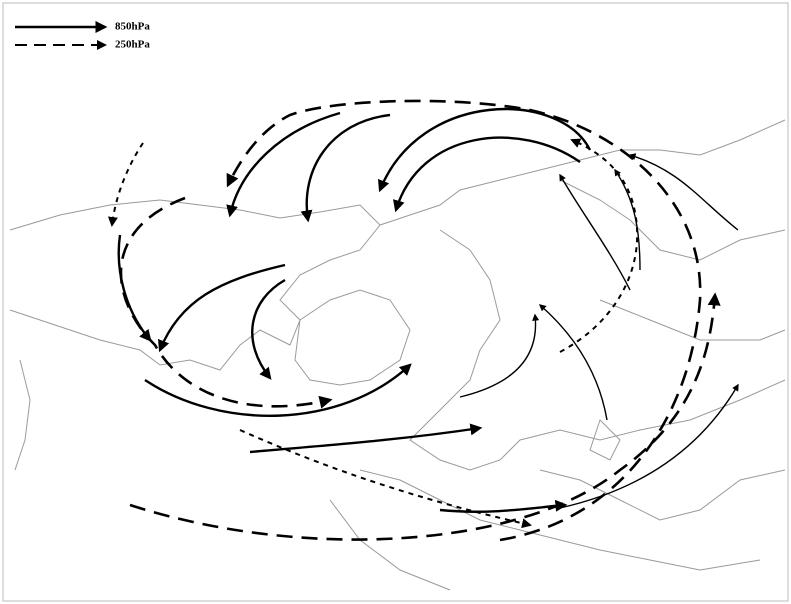 This screenshot has height=604, width=791. Describe the element at coordinates (132, 27) in the screenshot. I see `legend-label: 850hPa` at that location.